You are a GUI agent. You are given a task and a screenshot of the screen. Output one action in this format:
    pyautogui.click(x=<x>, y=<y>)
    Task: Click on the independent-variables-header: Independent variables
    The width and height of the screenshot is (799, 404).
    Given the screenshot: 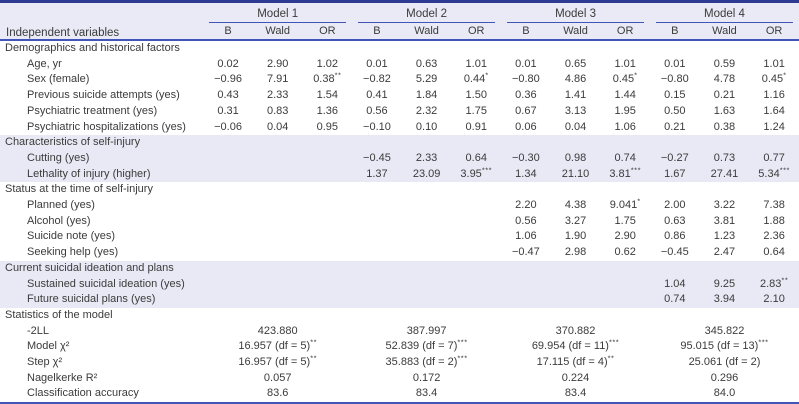 What is the action you would take?
    pyautogui.click(x=102, y=21)
    